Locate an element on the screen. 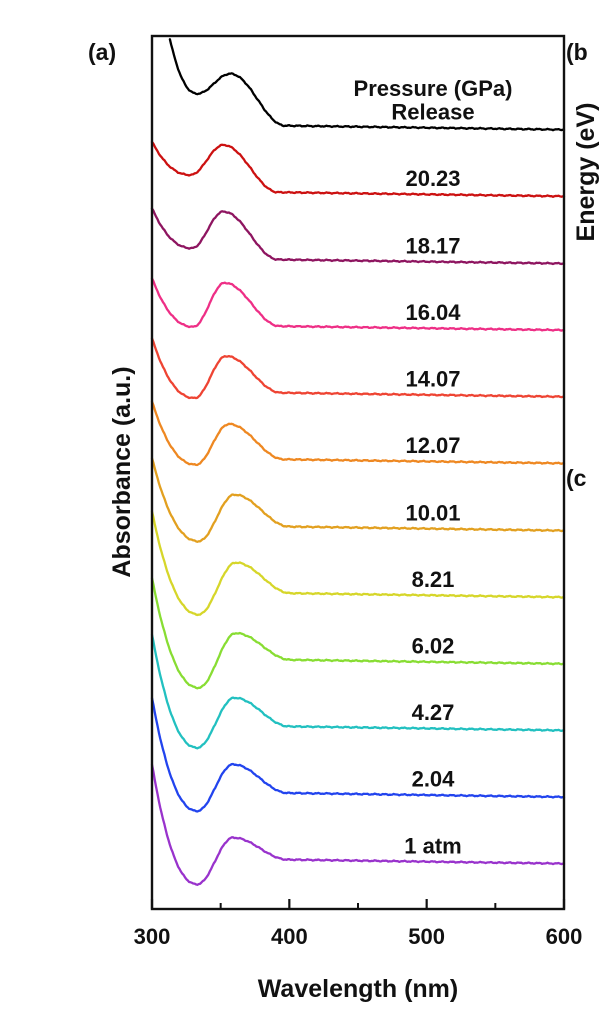  y-axis-title: Absorbance (a.u.) is located at coordinates (122, 471).